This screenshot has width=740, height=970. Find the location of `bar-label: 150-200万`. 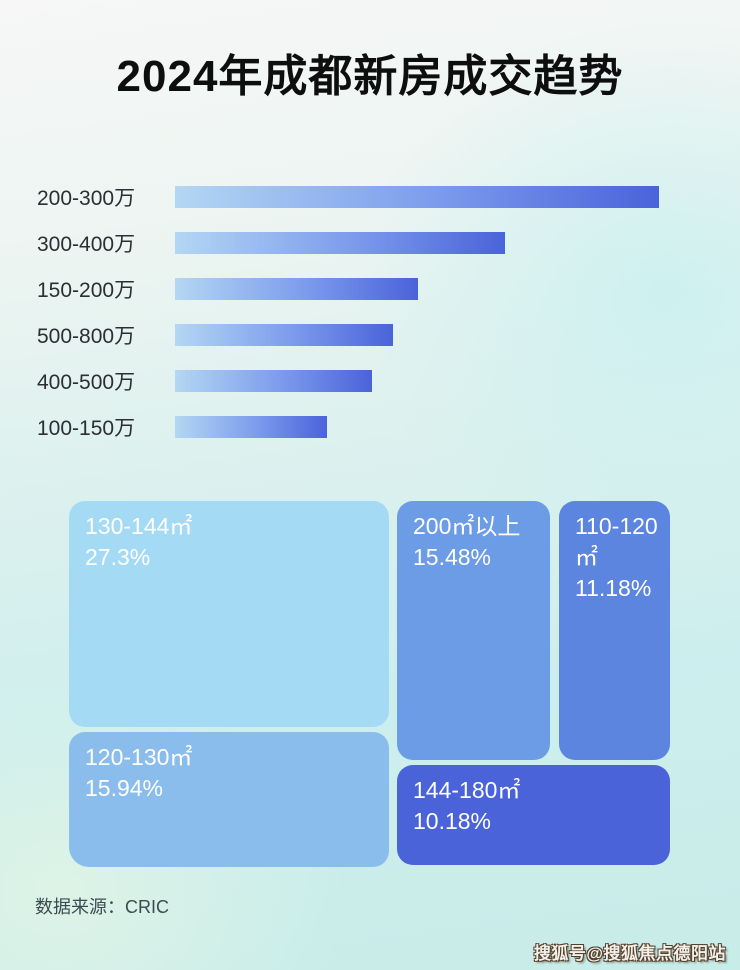

bar-label: 150-200万 is located at coordinates (86, 290).